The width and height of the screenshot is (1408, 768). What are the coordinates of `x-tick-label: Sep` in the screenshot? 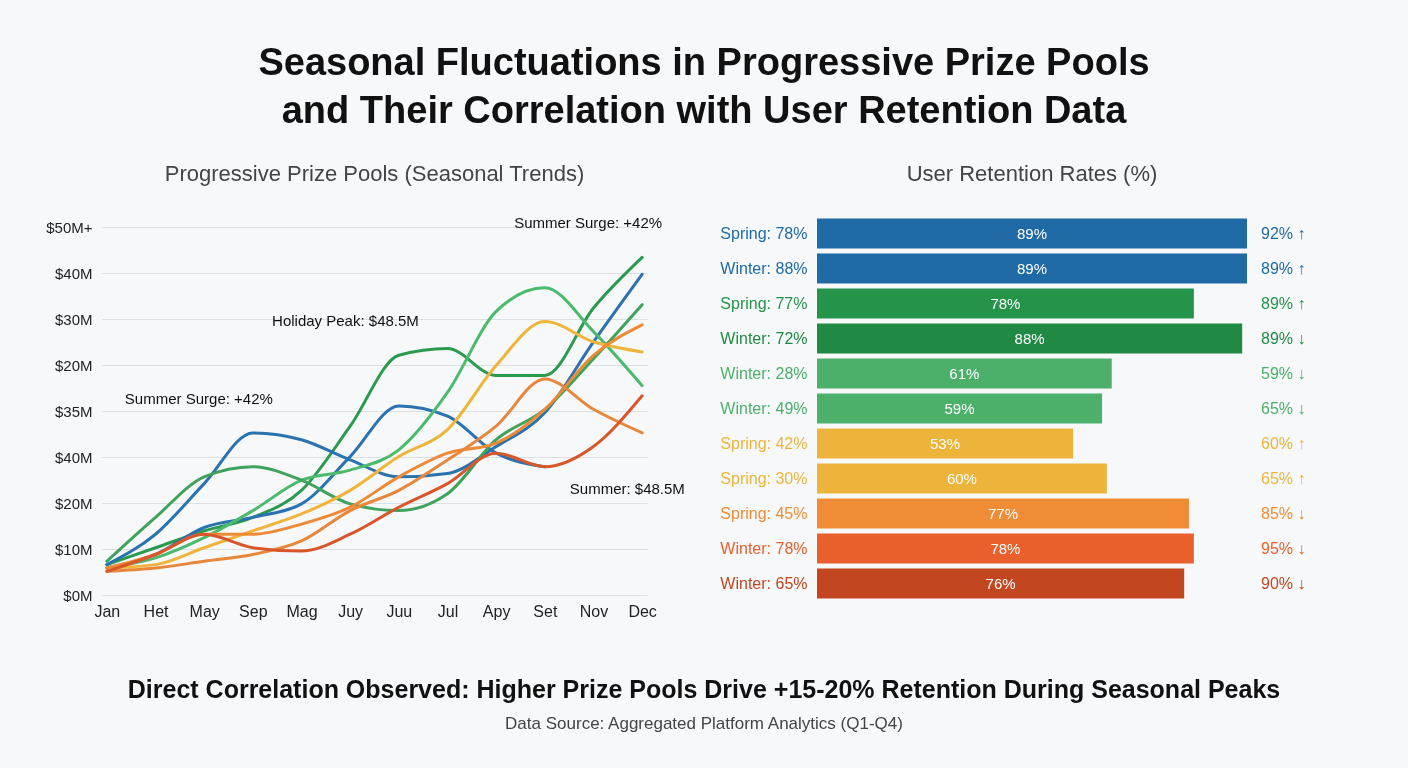 It's located at (253, 611).